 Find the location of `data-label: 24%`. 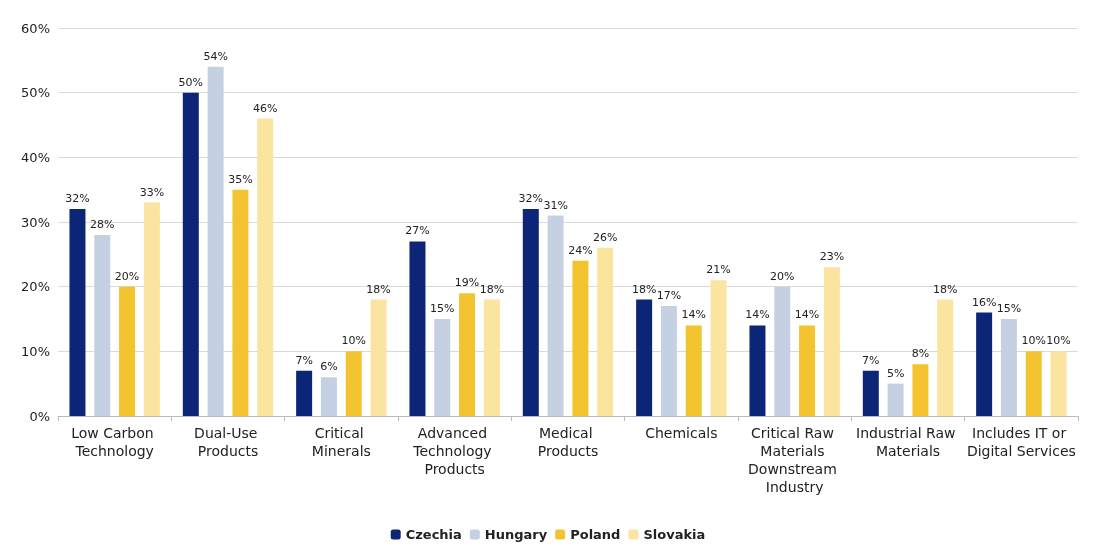

data-label: 24% is located at coordinates (580, 250).